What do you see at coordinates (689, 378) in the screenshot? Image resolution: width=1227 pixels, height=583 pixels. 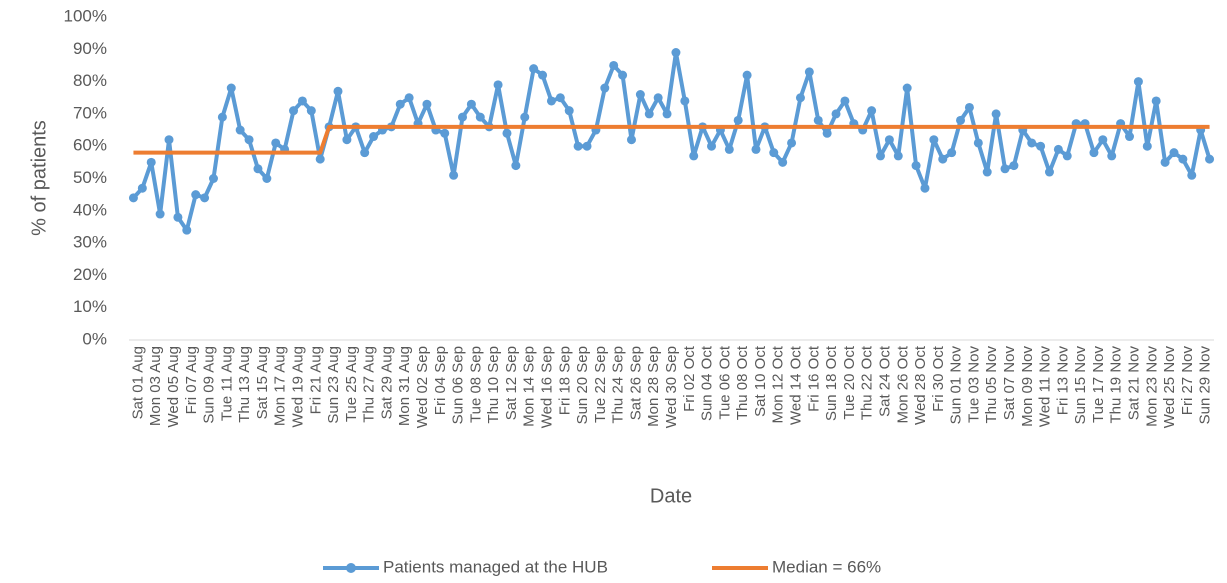 I see `x-tick-label: Fri 02 Oct` at bounding box center [689, 378].